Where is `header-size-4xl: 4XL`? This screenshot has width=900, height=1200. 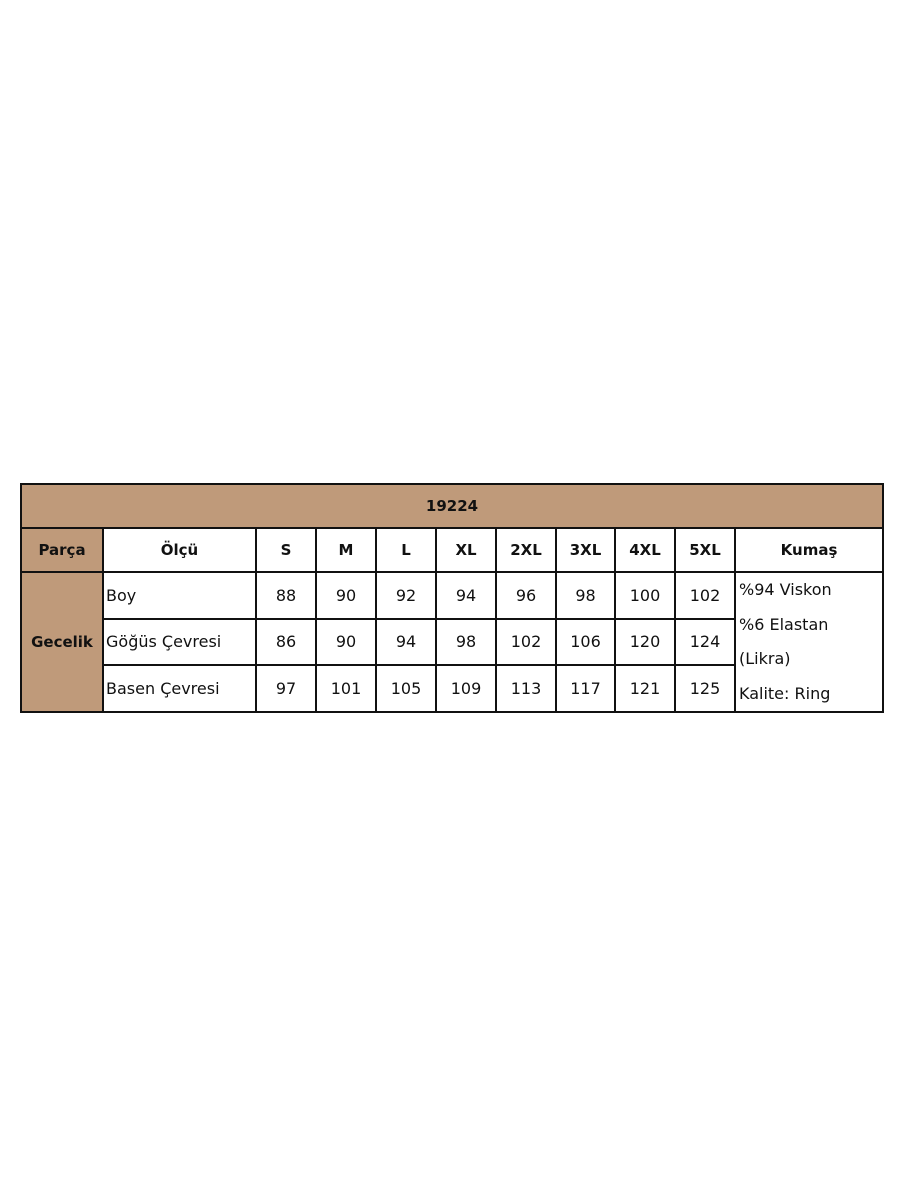 header-size-4xl: 4XL is located at coordinates (645, 550).